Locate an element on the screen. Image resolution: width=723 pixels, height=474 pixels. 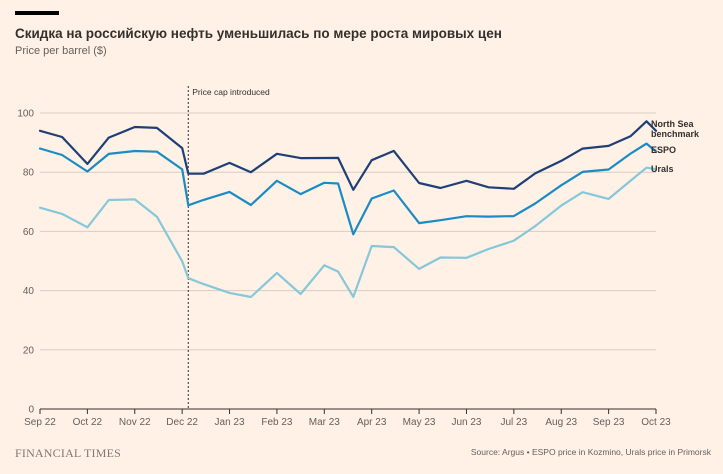
x-tick-label: Nov 22 is located at coordinates (135, 422).